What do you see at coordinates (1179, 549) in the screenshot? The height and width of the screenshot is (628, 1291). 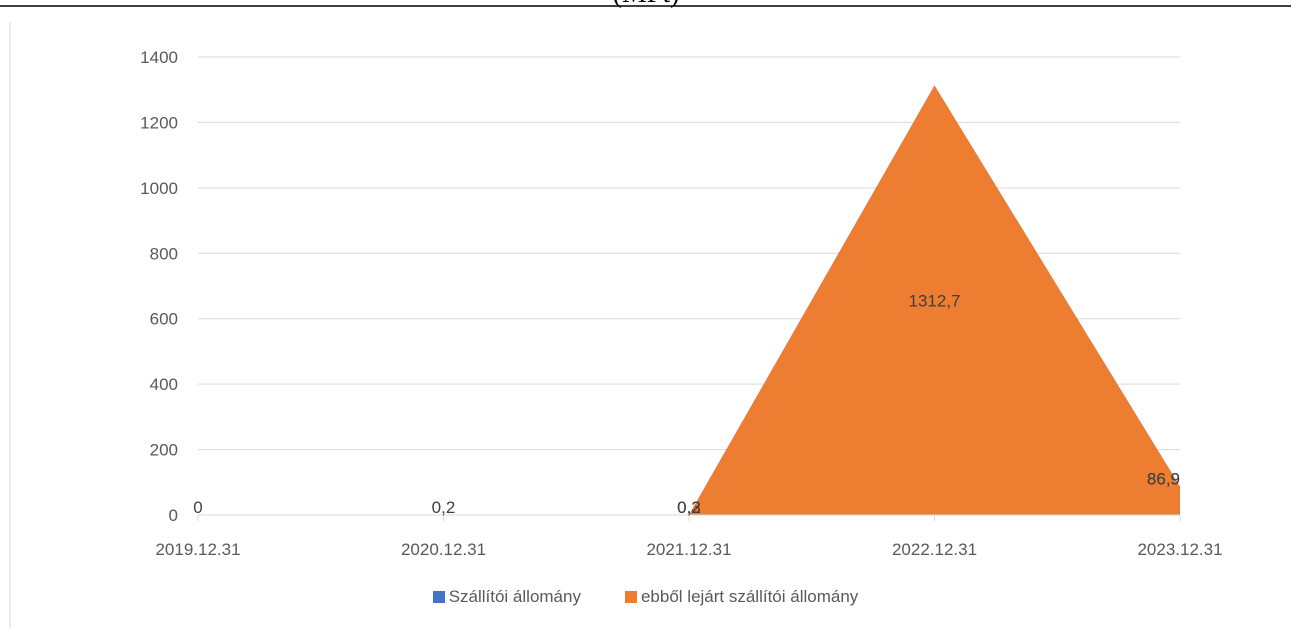 I see `x-tick-label: 2023.12.31` at bounding box center [1179, 549].